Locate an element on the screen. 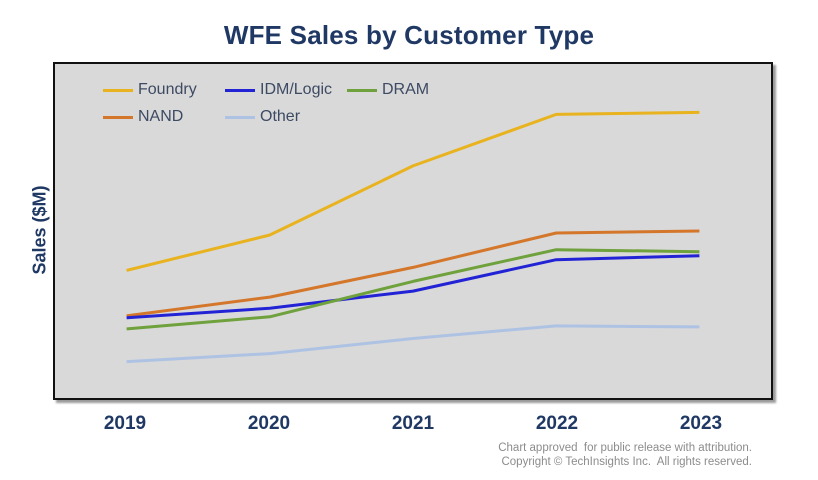 This screenshot has width=818, height=480. foundry-line-swatch is located at coordinates (118, 90).